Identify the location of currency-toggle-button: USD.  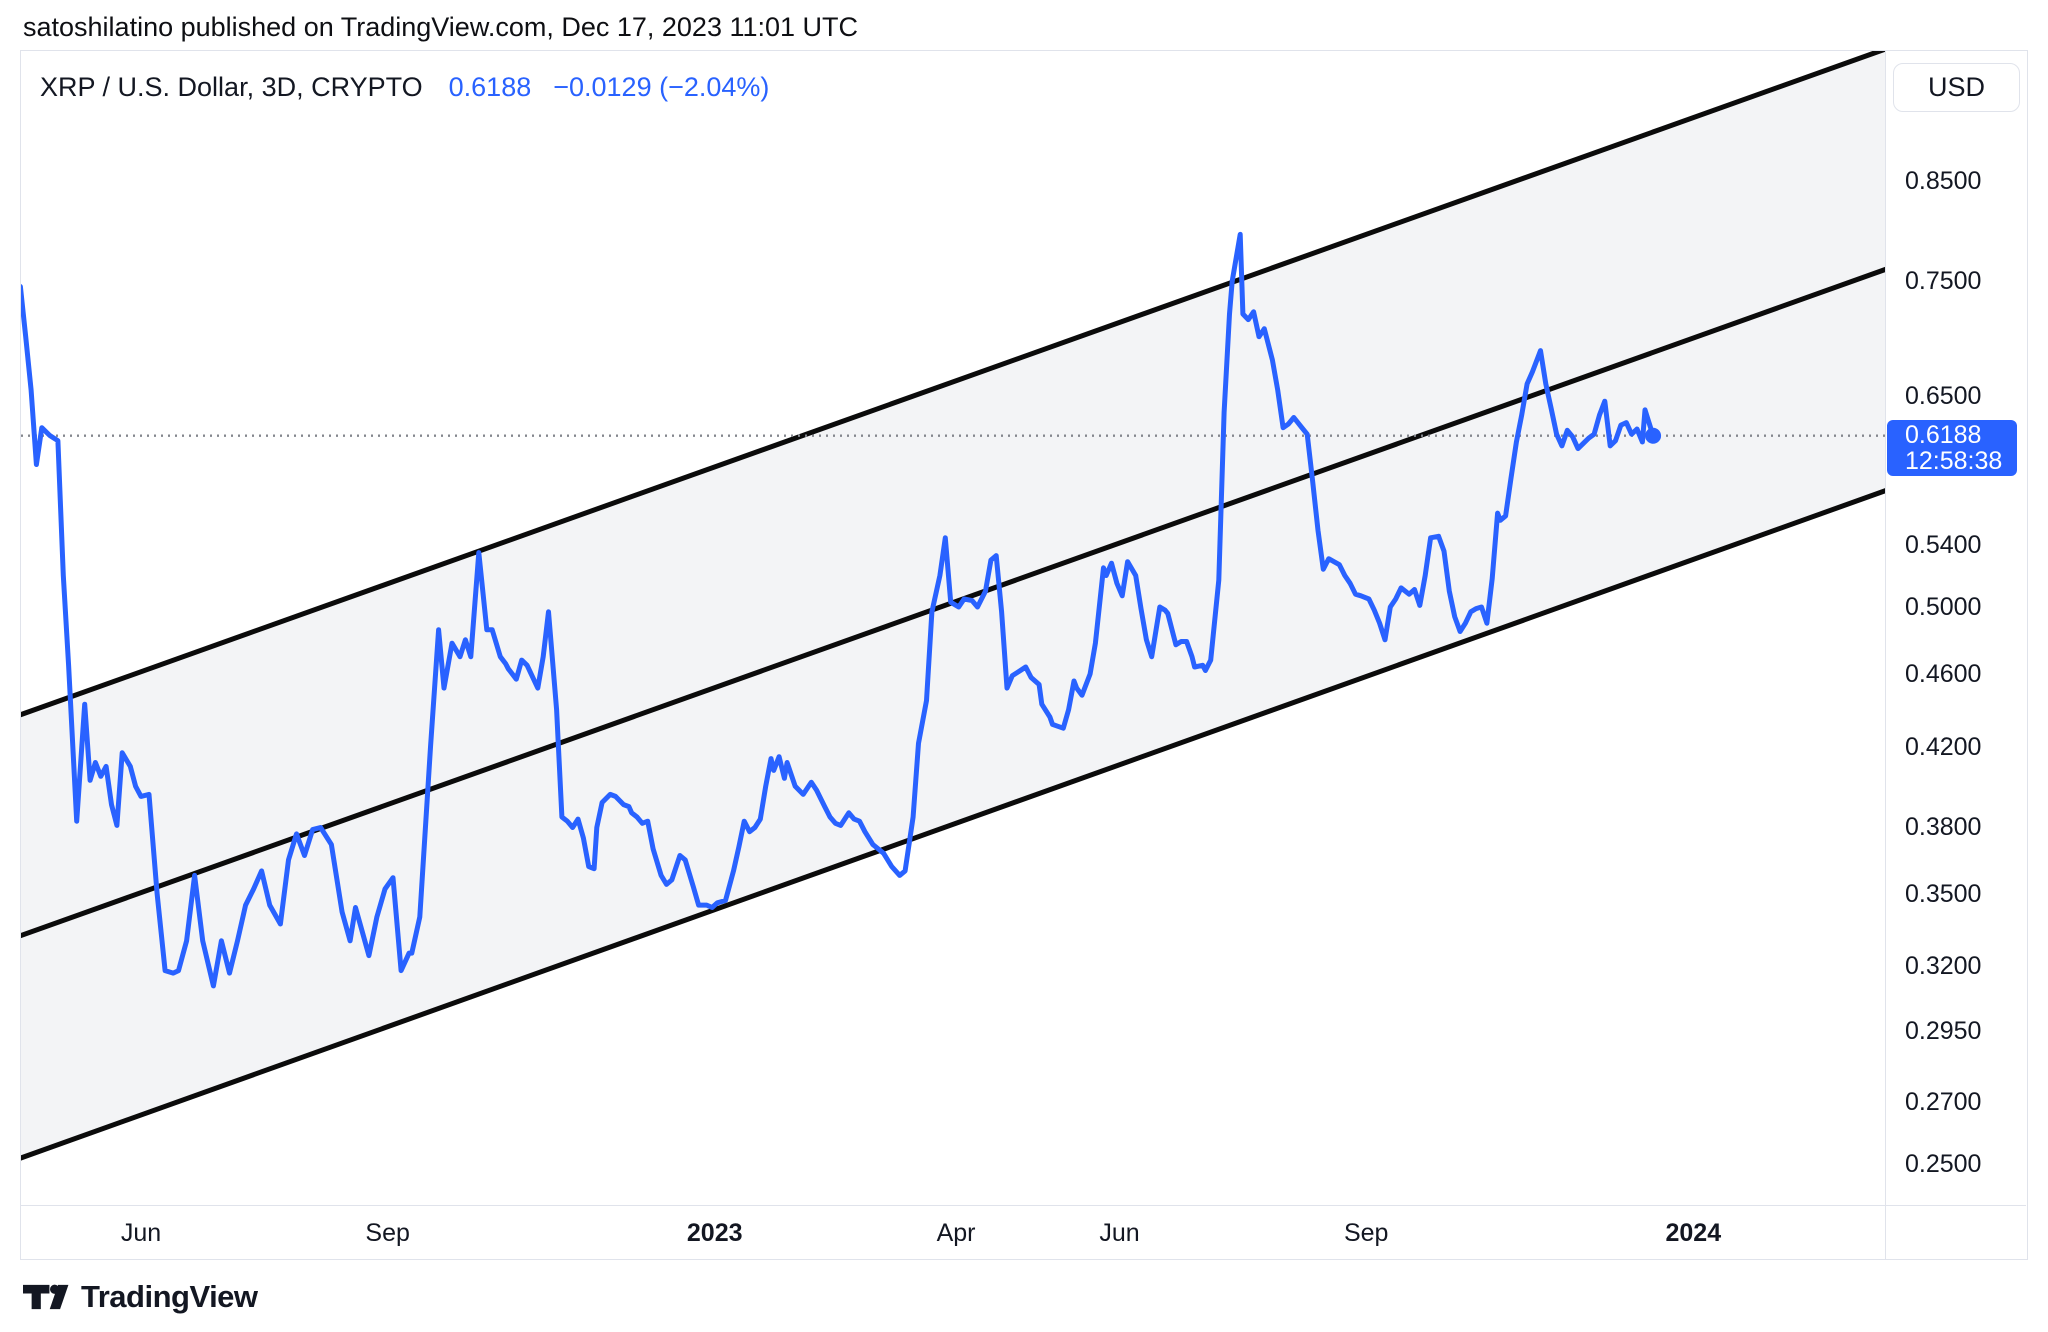
(1956, 87).